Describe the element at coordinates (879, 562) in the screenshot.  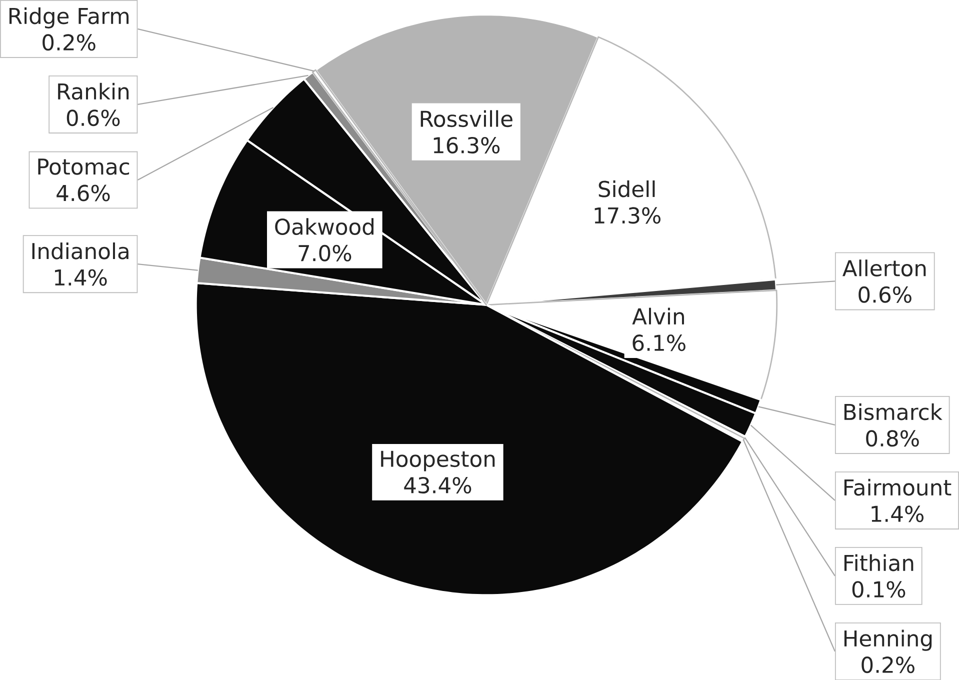
I see `slice-label: Fithian` at that location.